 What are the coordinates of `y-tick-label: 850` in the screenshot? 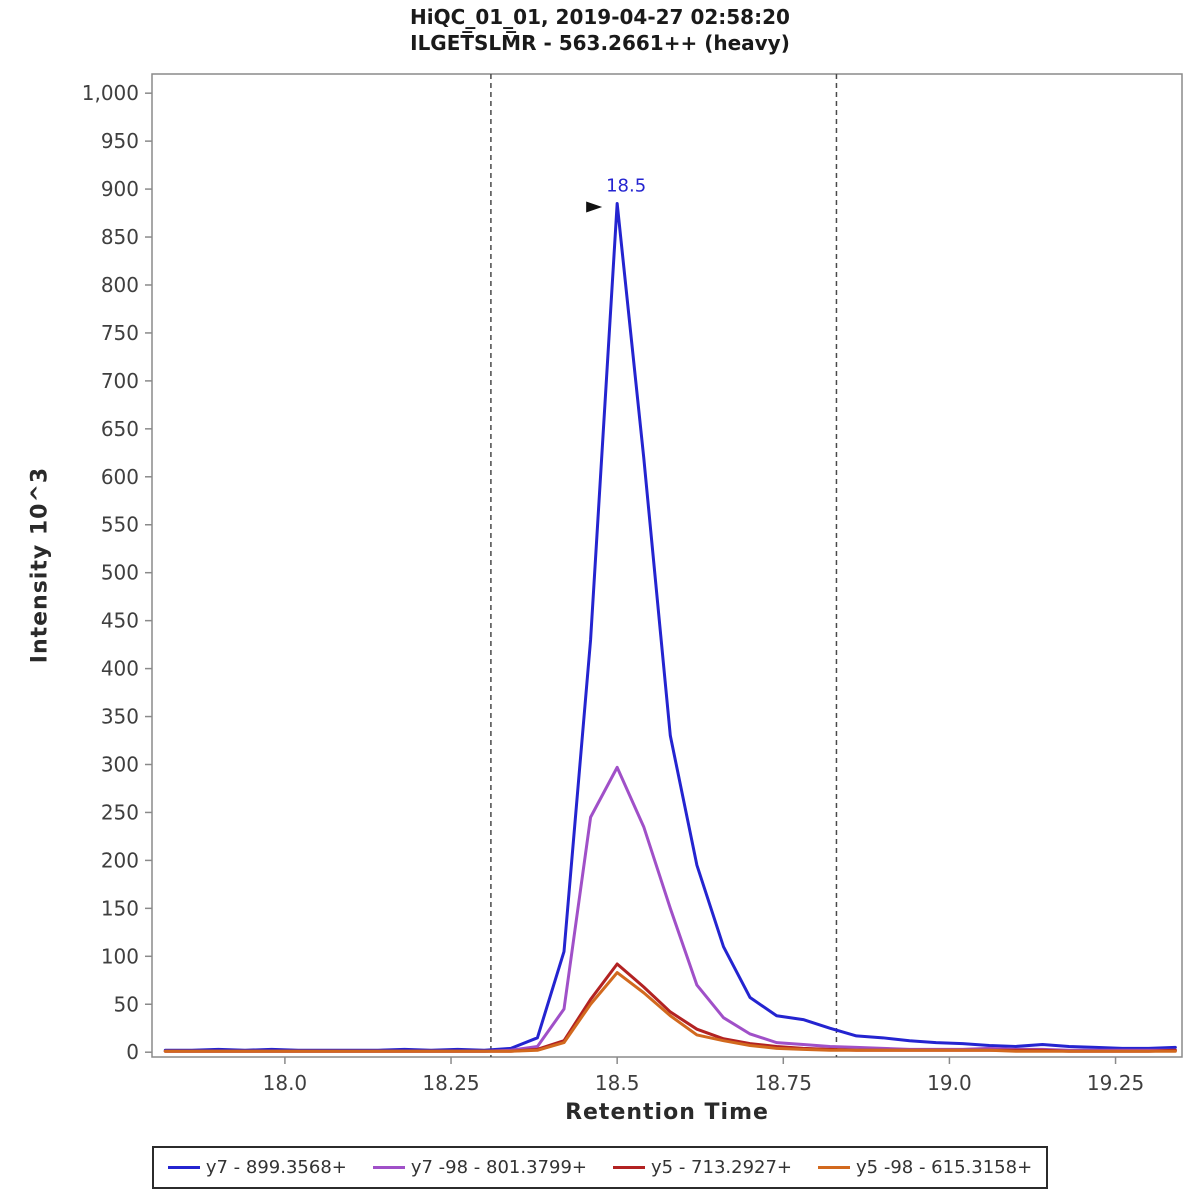 It's located at (120, 237).